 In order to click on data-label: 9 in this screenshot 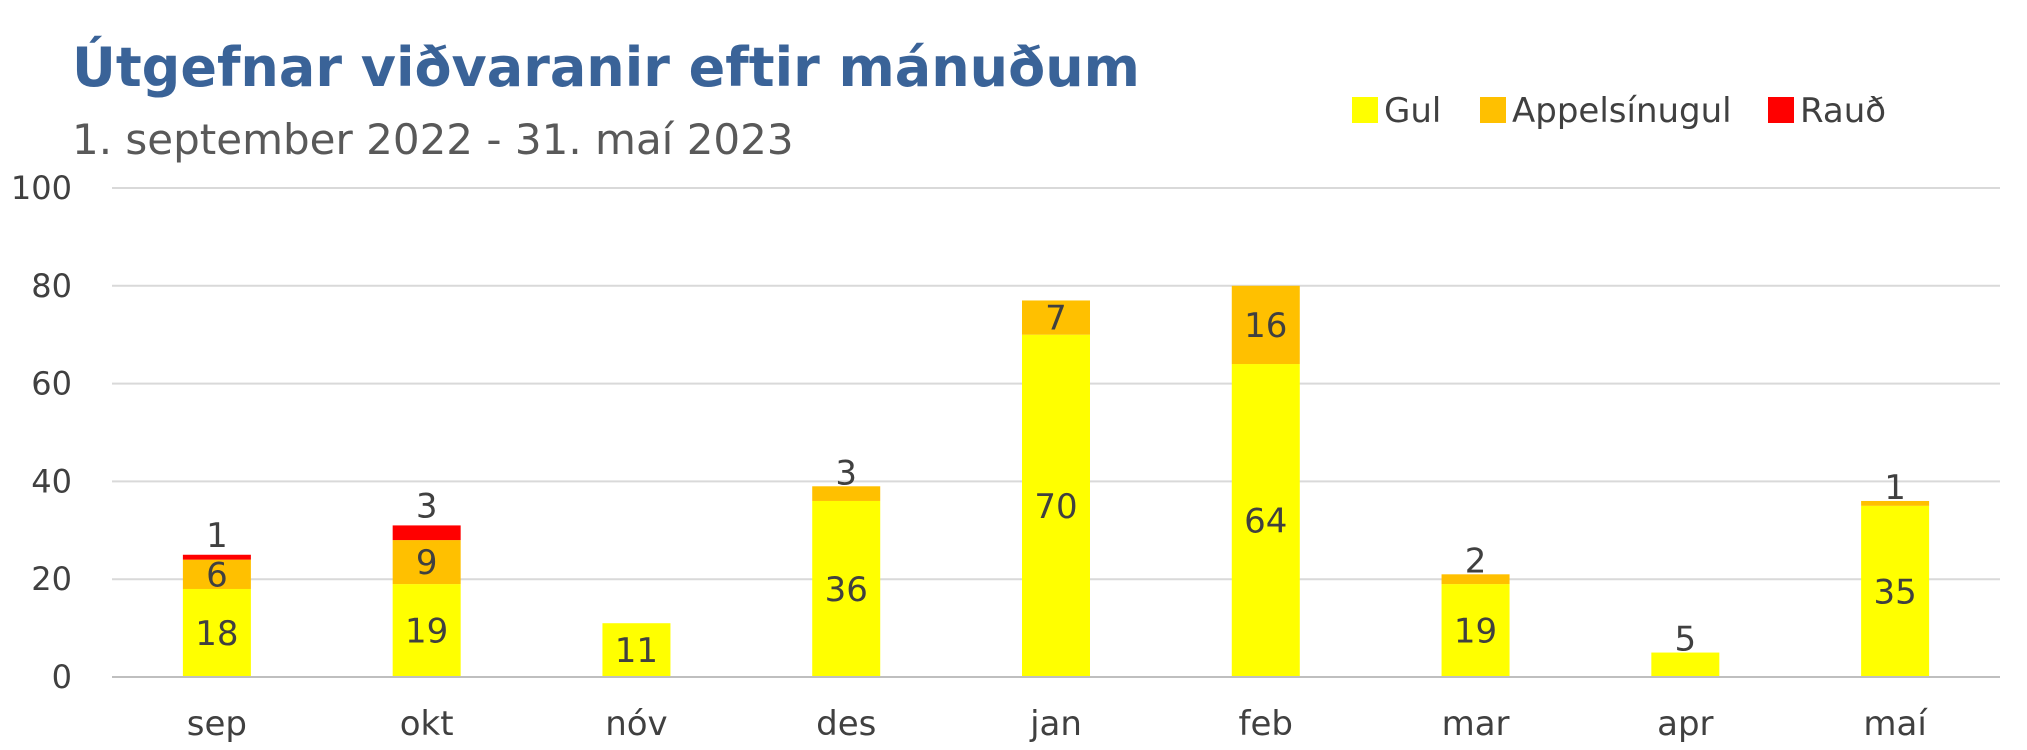, I will do `click(427, 563)`.